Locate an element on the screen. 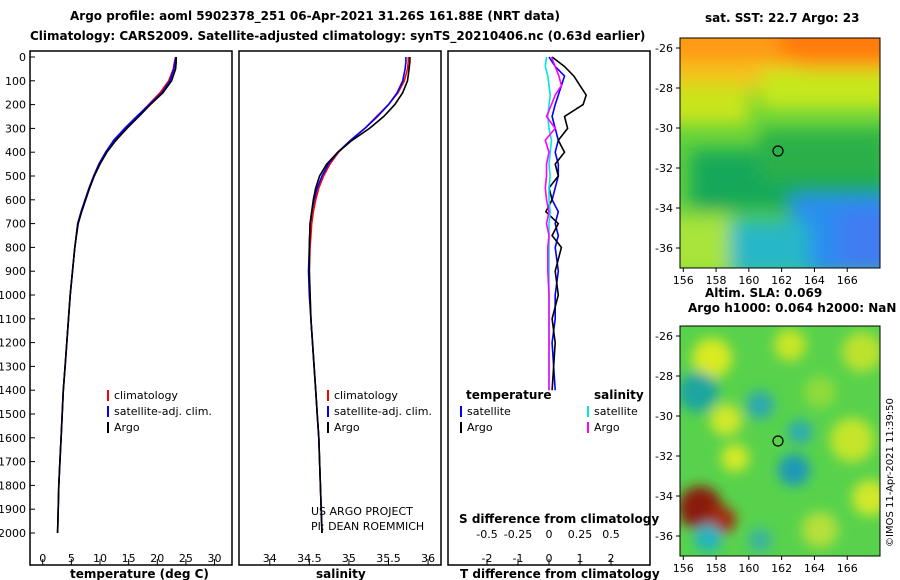 This screenshot has height=580, width=900. series-line-t-argo is located at coordinates (566, 223).